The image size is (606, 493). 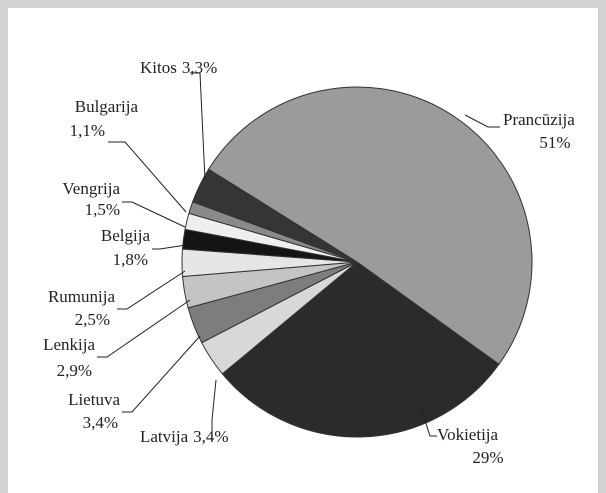 What do you see at coordinates (107, 106) in the screenshot?
I see `category-label: Bulgarija` at bounding box center [107, 106].